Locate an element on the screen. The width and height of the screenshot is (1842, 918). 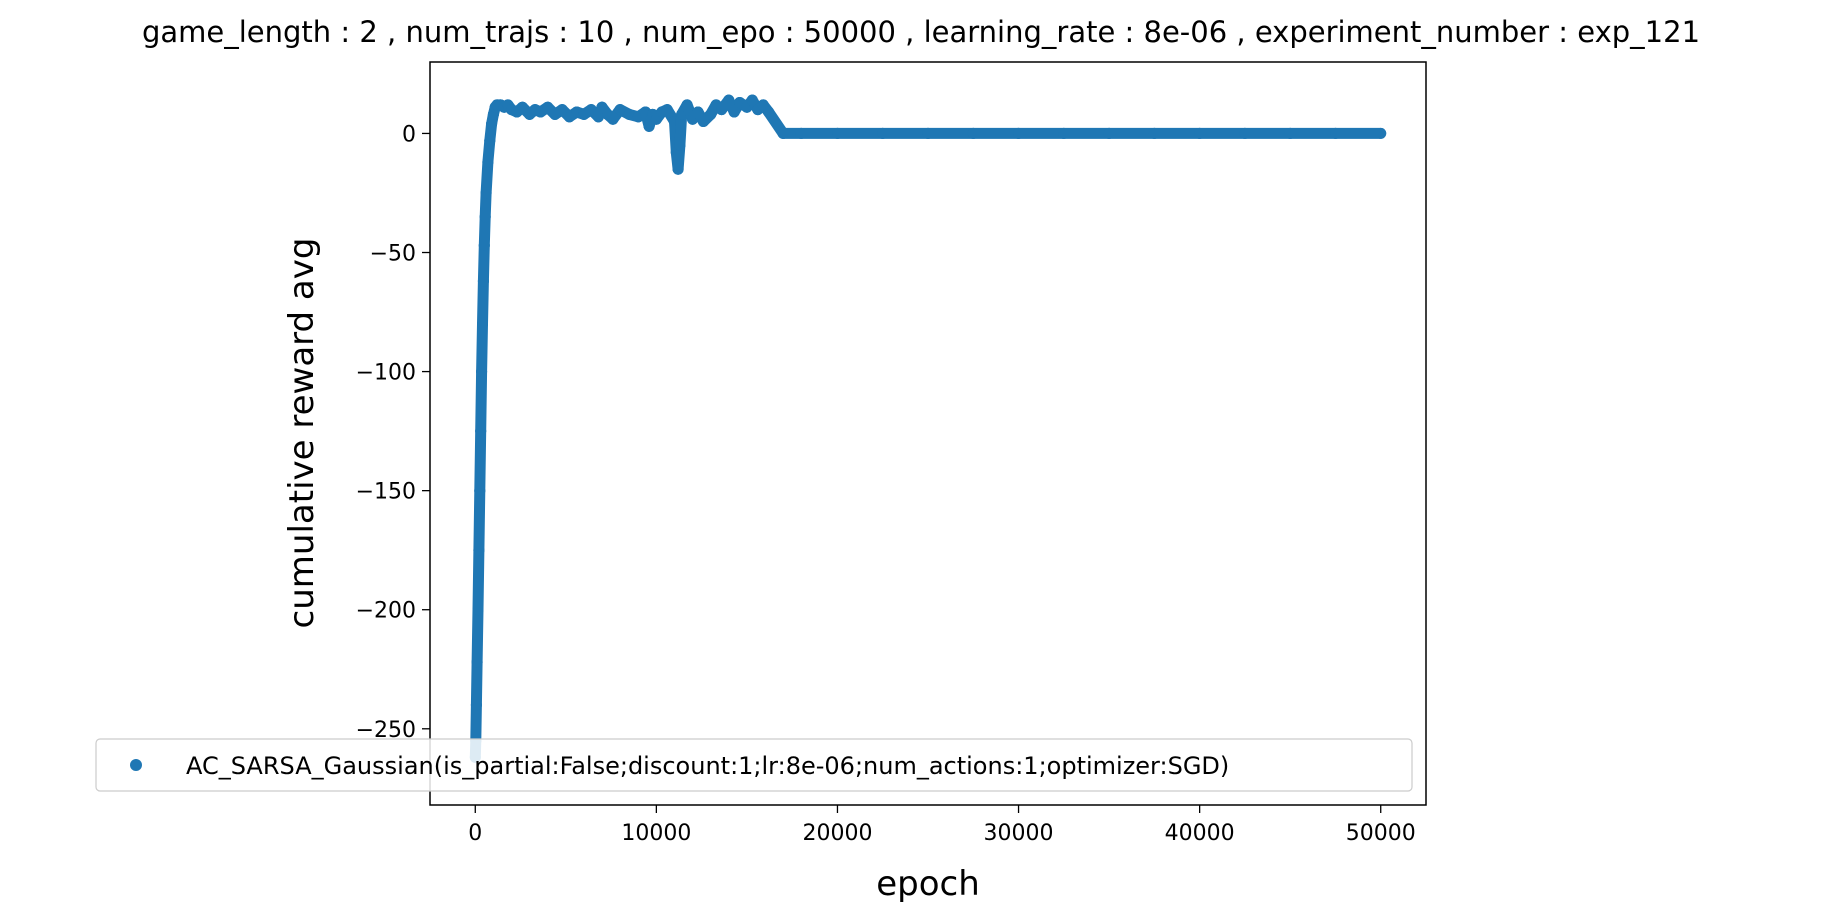
y-tick-label: −150 is located at coordinates (386, 492).